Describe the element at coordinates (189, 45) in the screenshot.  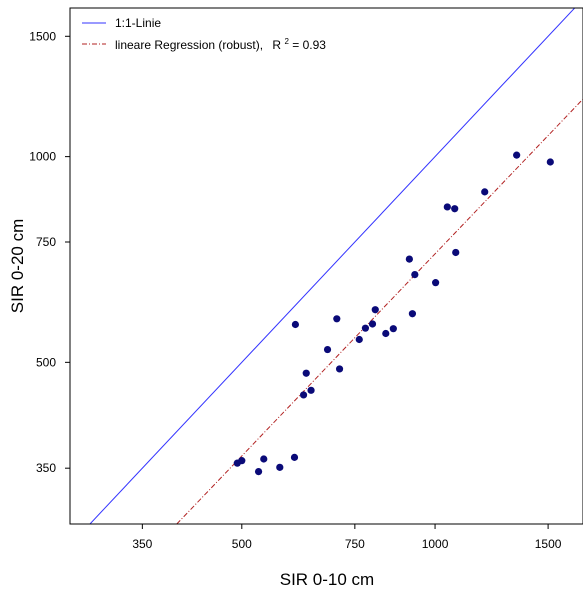
I see `legend-regression-text: lineare Regression (robust),` at that location.